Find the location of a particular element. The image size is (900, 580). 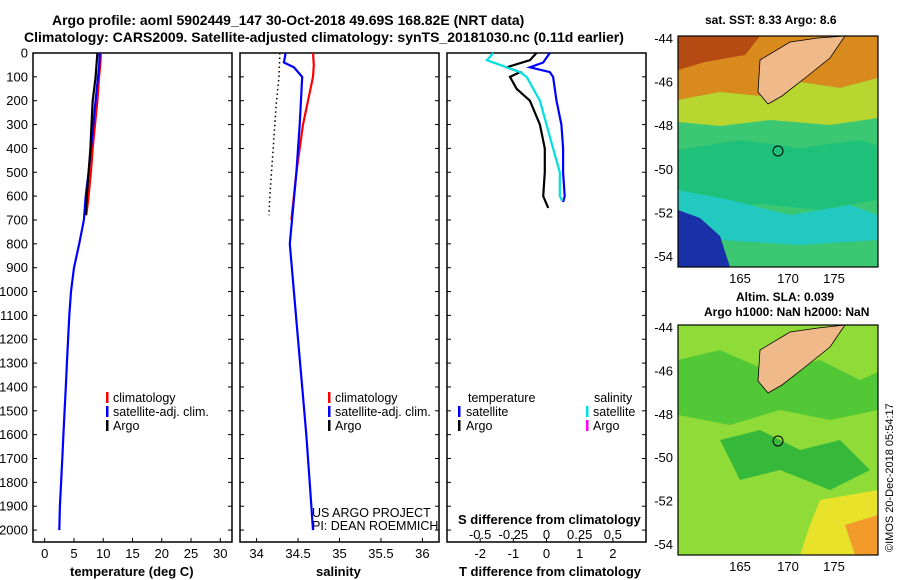

sla-map-title-1: Altim. SLA: 0.039 is located at coordinates (785, 297).